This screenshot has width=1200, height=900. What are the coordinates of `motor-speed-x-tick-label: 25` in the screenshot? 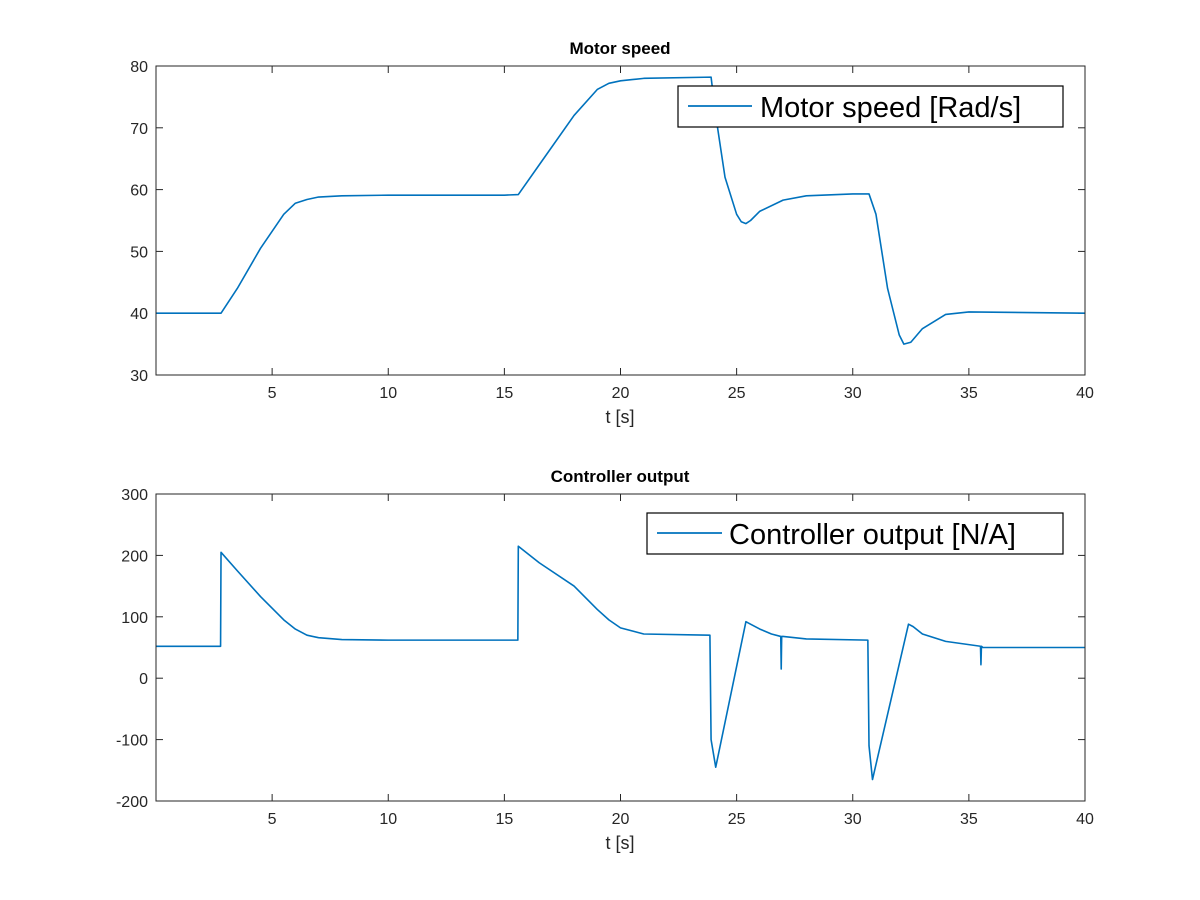 It's located at (737, 393).